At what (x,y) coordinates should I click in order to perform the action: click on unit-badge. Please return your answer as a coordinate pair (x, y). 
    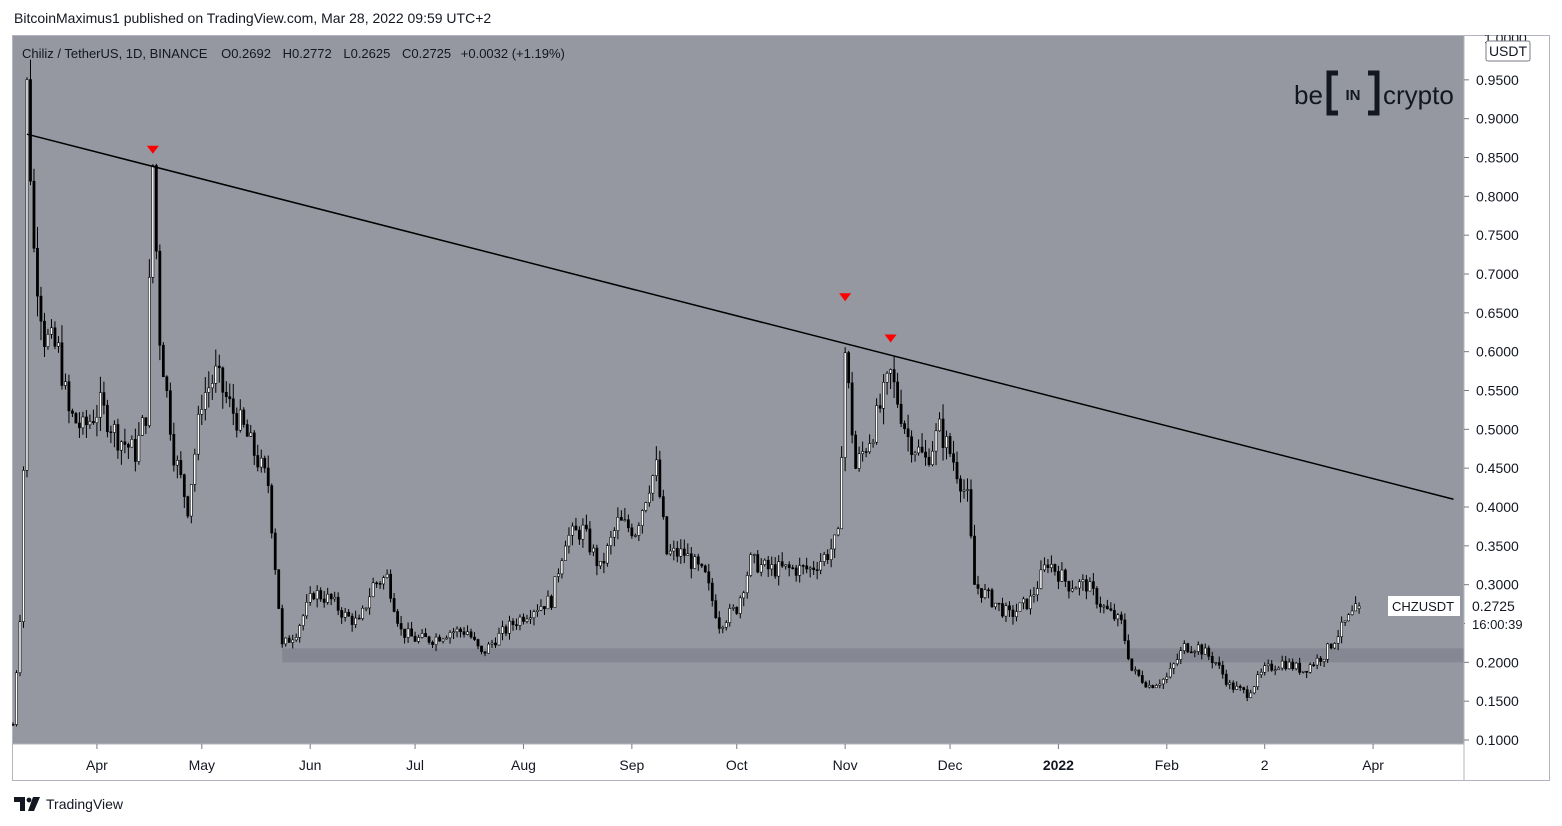
    Looking at the image, I should click on (1508, 51).